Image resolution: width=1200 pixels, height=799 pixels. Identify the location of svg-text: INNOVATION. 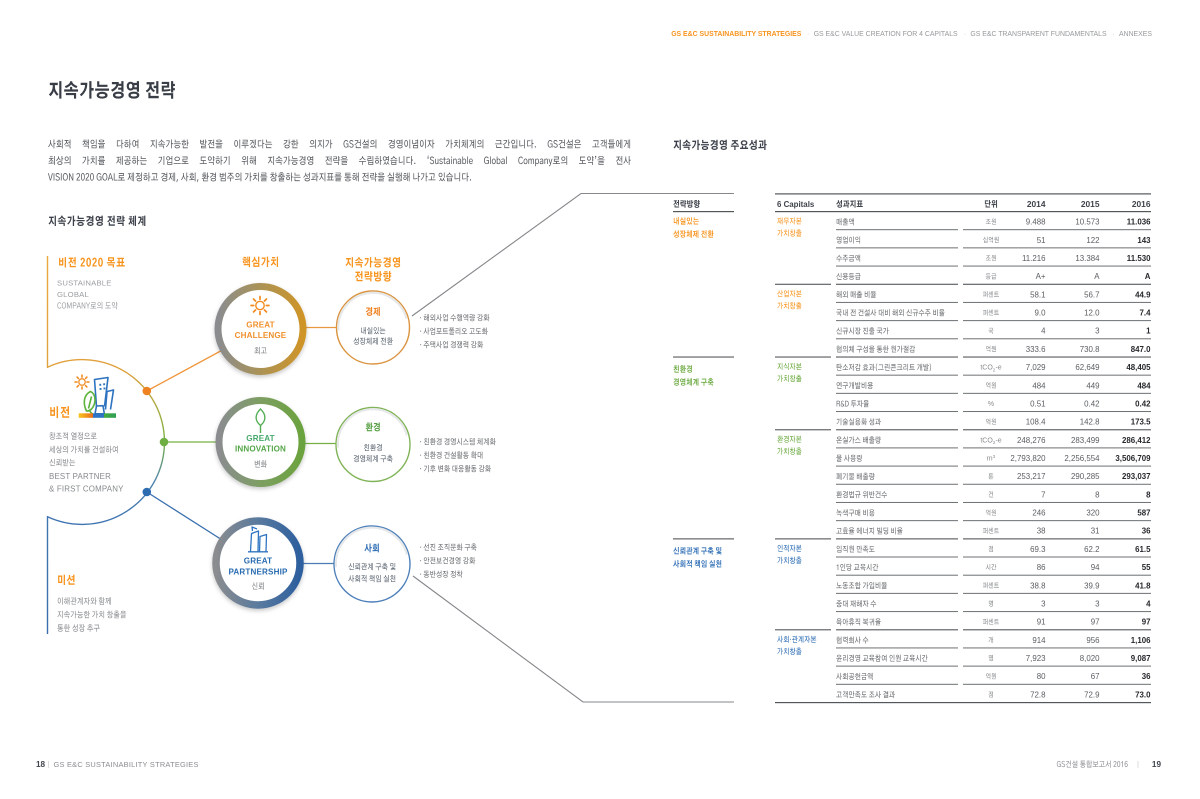
(260, 449).